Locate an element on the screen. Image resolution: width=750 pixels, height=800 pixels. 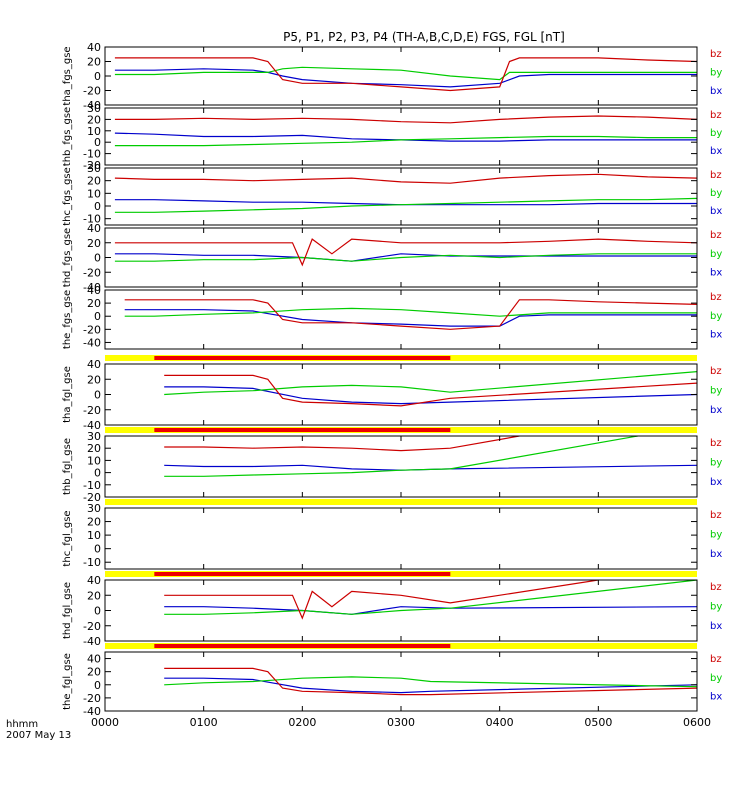
y-axis-label: thd_fgl_gse is located at coordinates (67, 610).